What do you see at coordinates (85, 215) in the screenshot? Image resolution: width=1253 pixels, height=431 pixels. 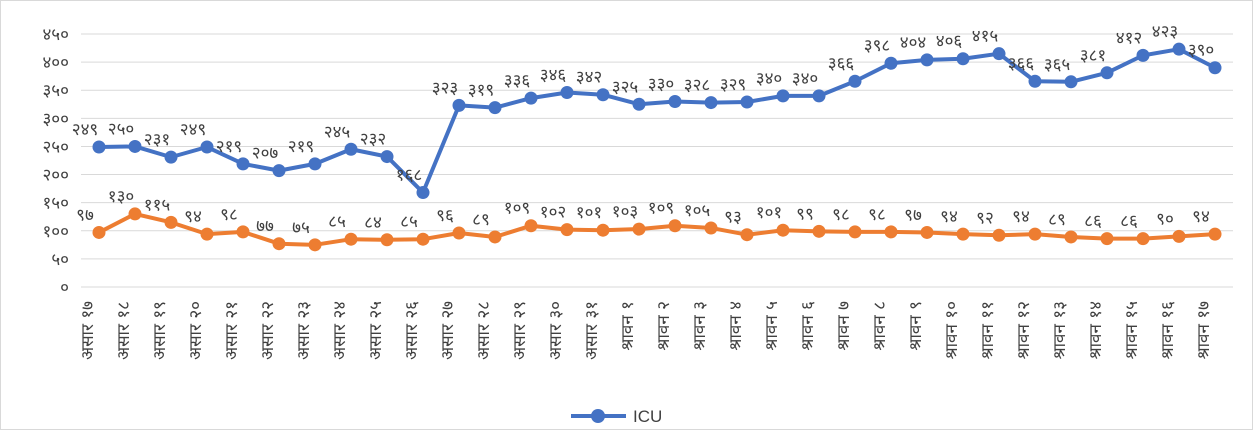 I see `data-label: ९७` at bounding box center [85, 215].